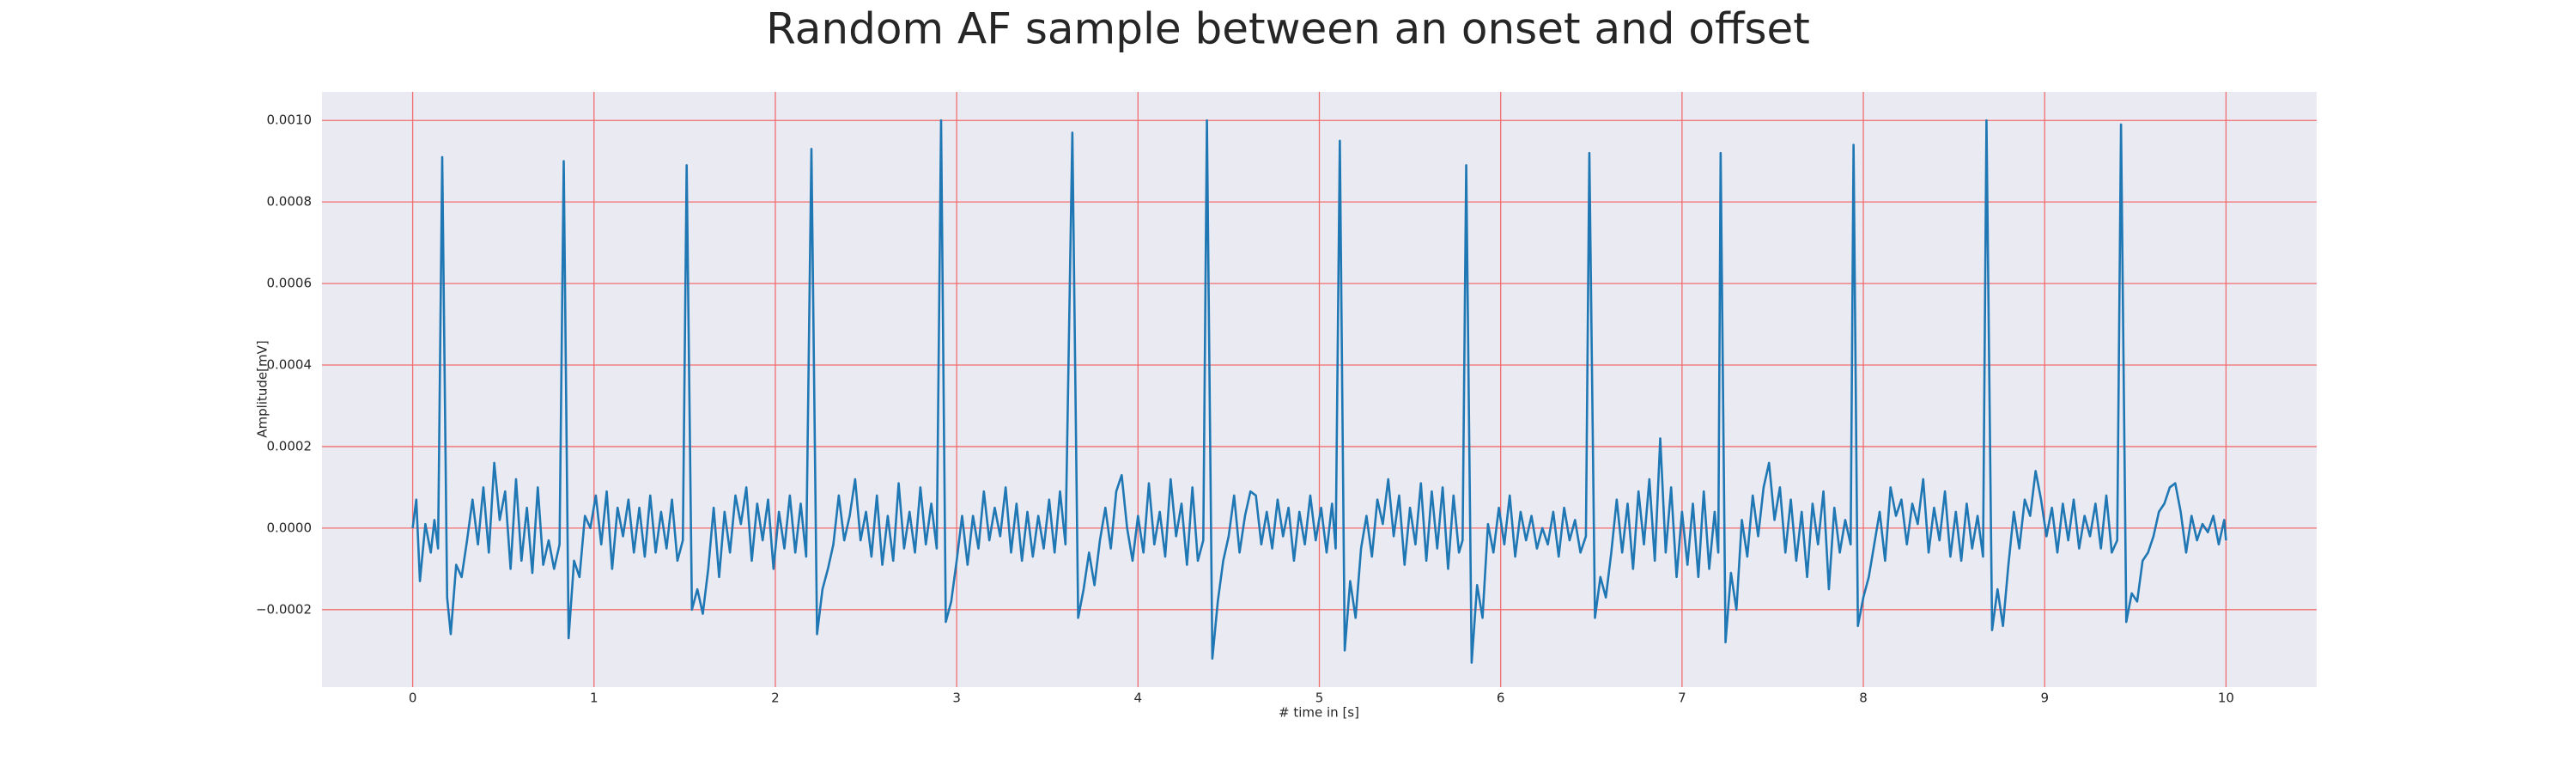  What do you see at coordinates (290, 527) in the screenshot?
I see `y-tick-label: 0.0000` at bounding box center [290, 527].